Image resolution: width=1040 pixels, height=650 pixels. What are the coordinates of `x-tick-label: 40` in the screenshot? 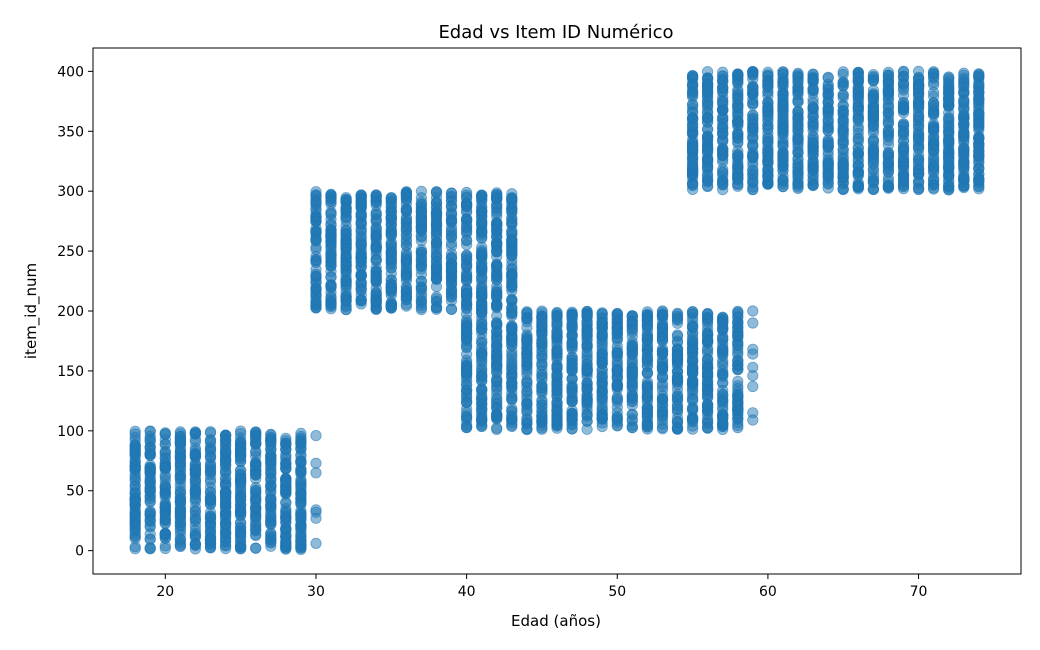 It's located at (467, 592).